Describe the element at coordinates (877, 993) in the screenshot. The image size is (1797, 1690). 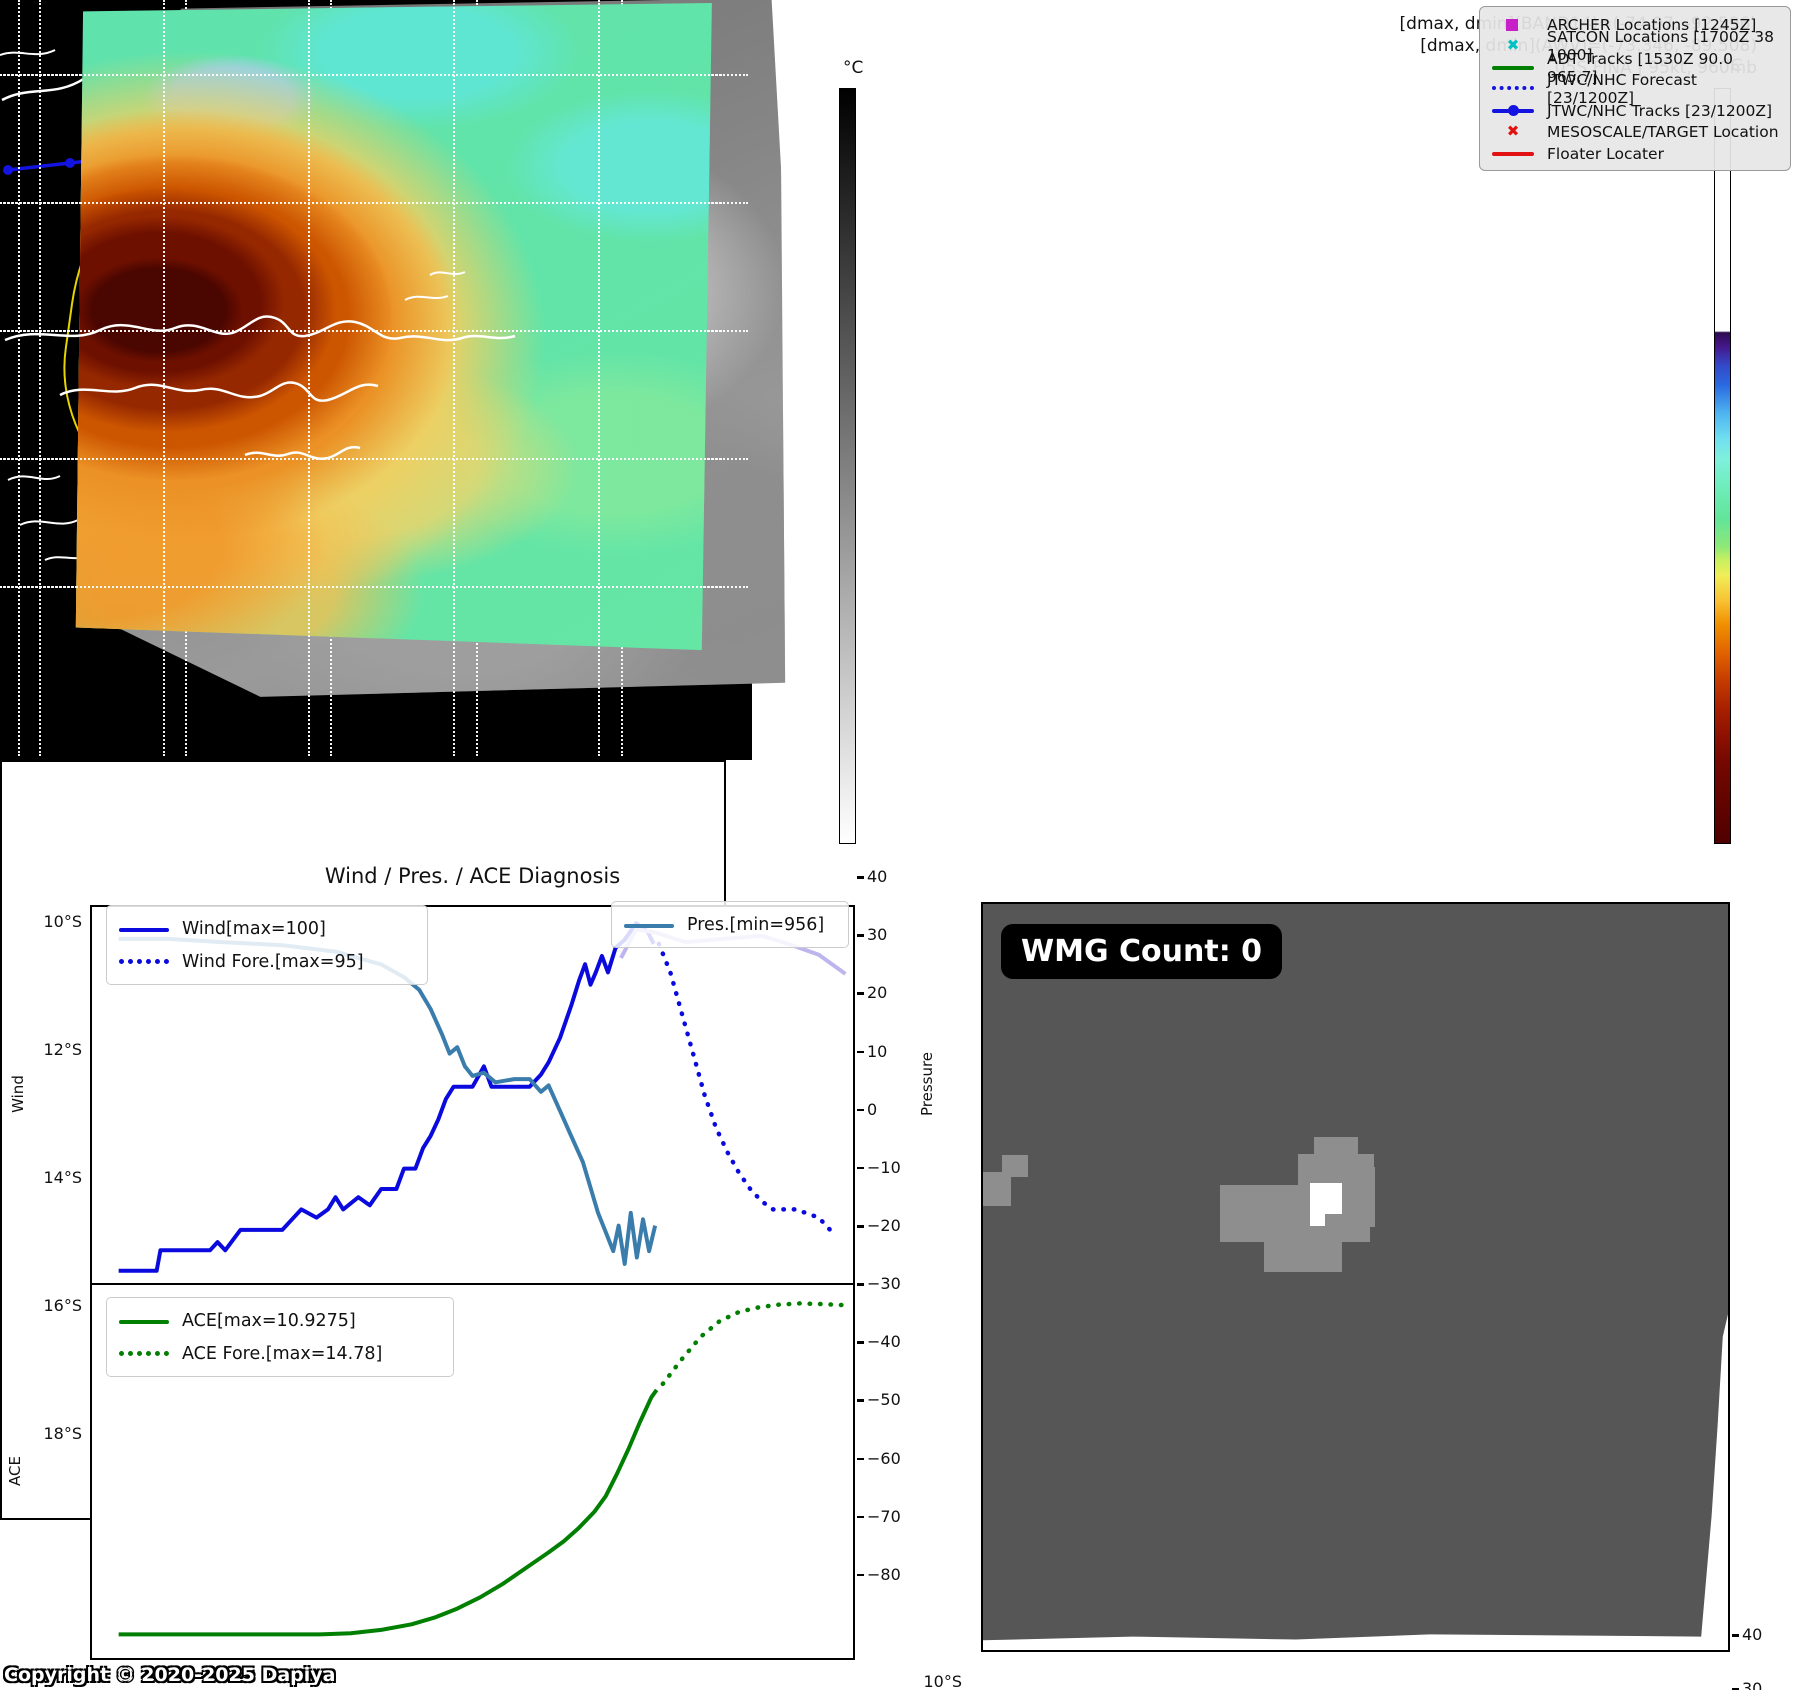
I see `colorbar-tick-label: 20` at that location.